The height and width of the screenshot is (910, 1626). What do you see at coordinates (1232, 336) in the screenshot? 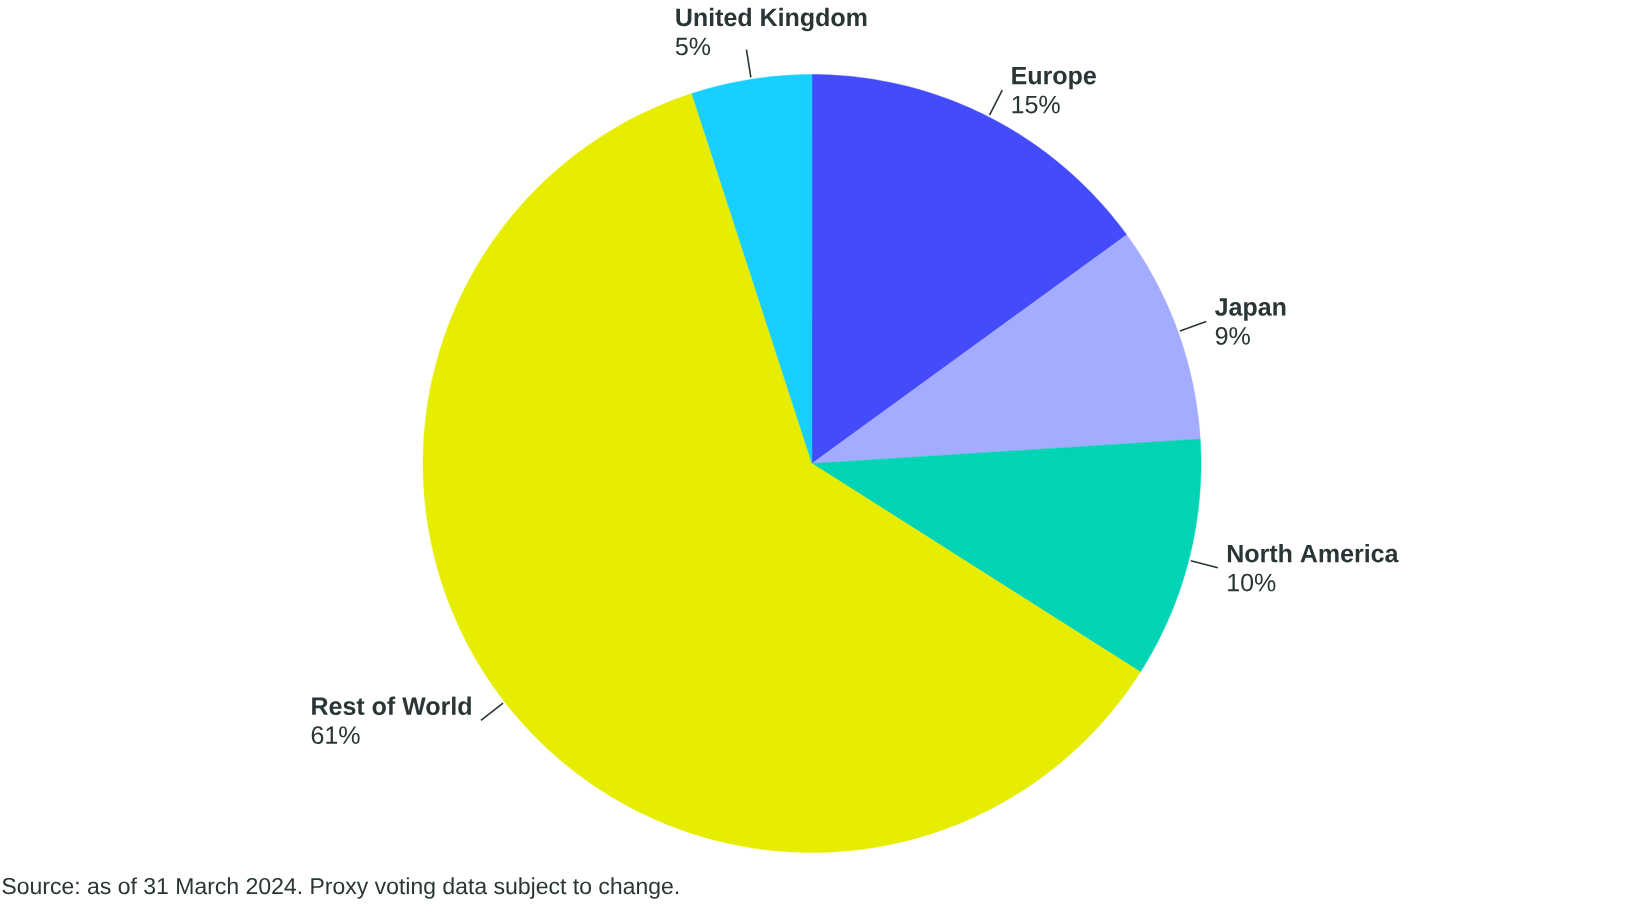
I see `data-label: 9%` at bounding box center [1232, 336].